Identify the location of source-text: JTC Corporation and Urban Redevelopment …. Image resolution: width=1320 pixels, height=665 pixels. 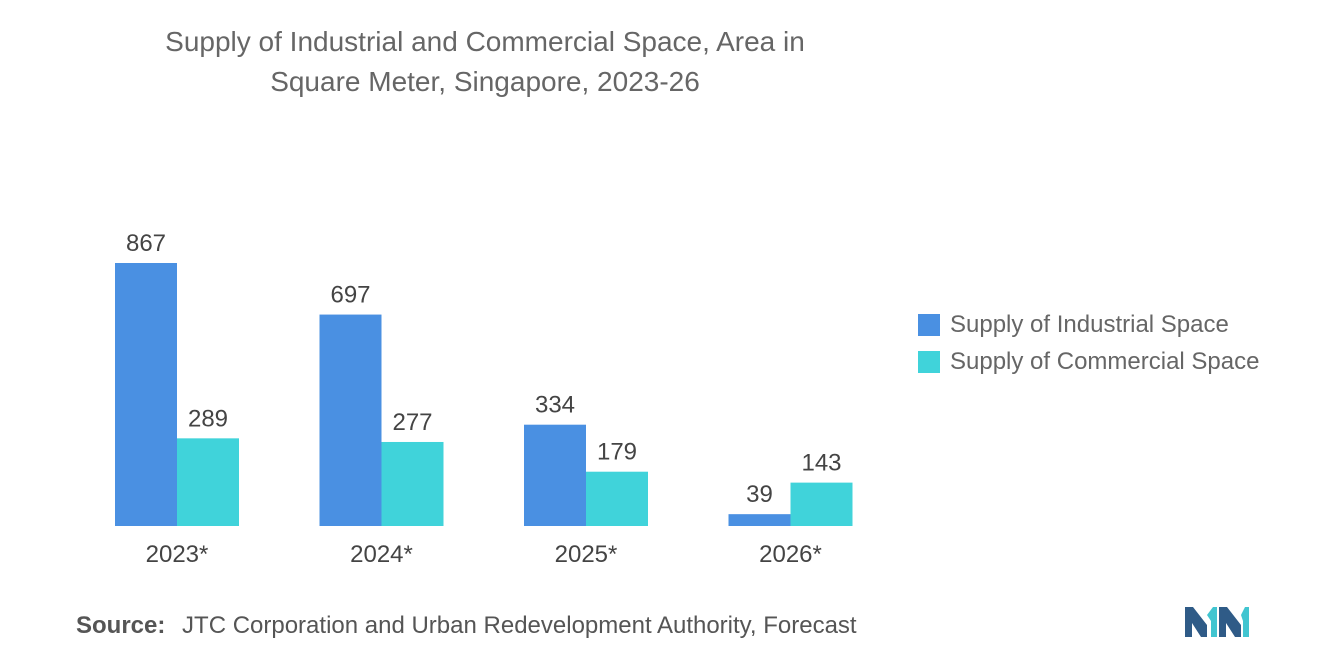
(519, 625).